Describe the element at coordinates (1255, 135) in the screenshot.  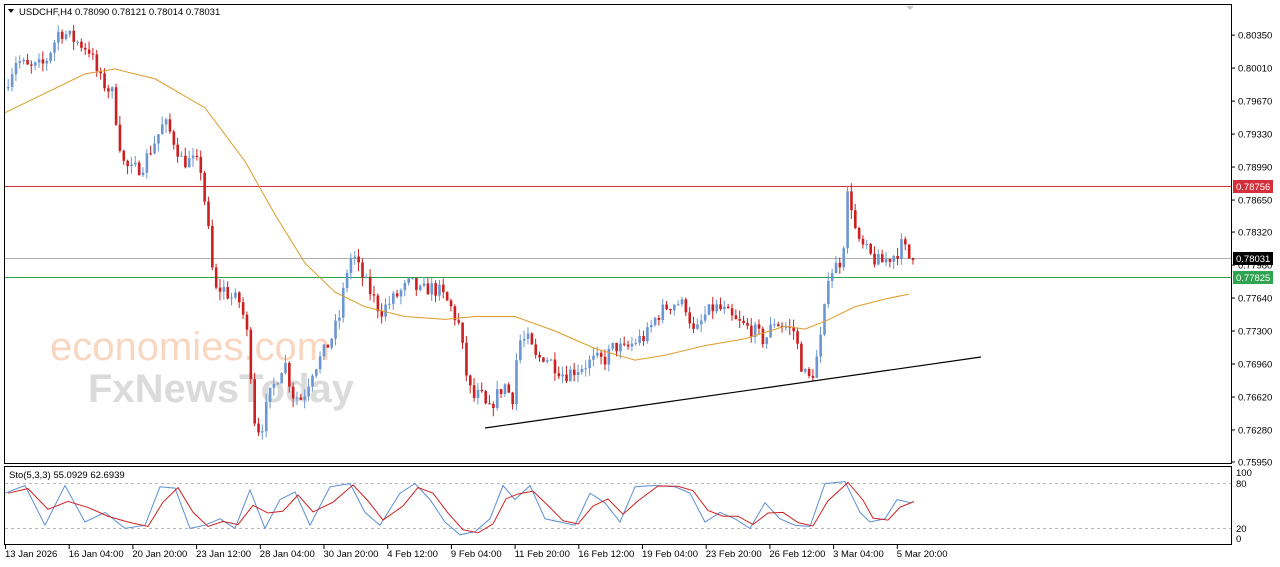
I see `y-tick-label: 0.79330` at that location.